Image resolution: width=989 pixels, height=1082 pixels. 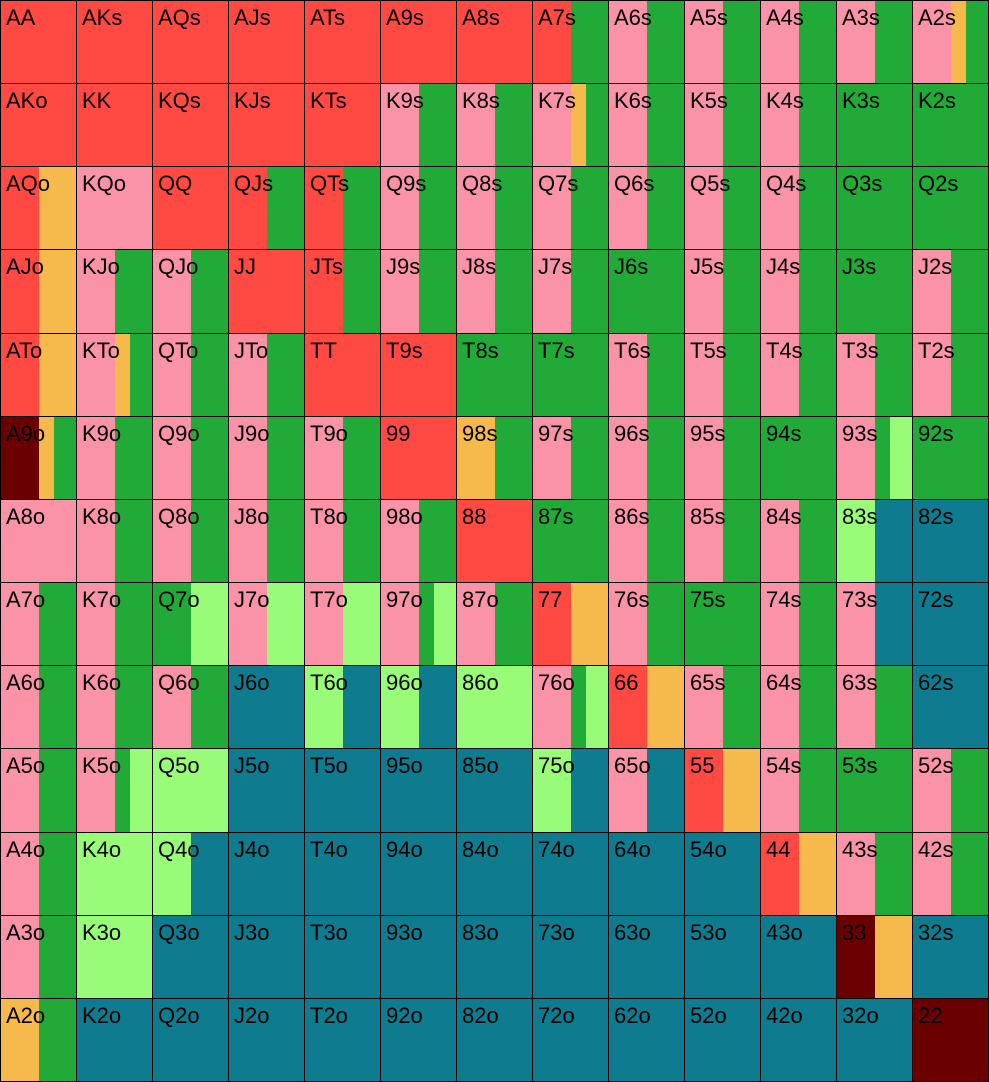 What do you see at coordinates (343, 708) in the screenshot?
I see `hand-cell-T6o: T6o` at bounding box center [343, 708].